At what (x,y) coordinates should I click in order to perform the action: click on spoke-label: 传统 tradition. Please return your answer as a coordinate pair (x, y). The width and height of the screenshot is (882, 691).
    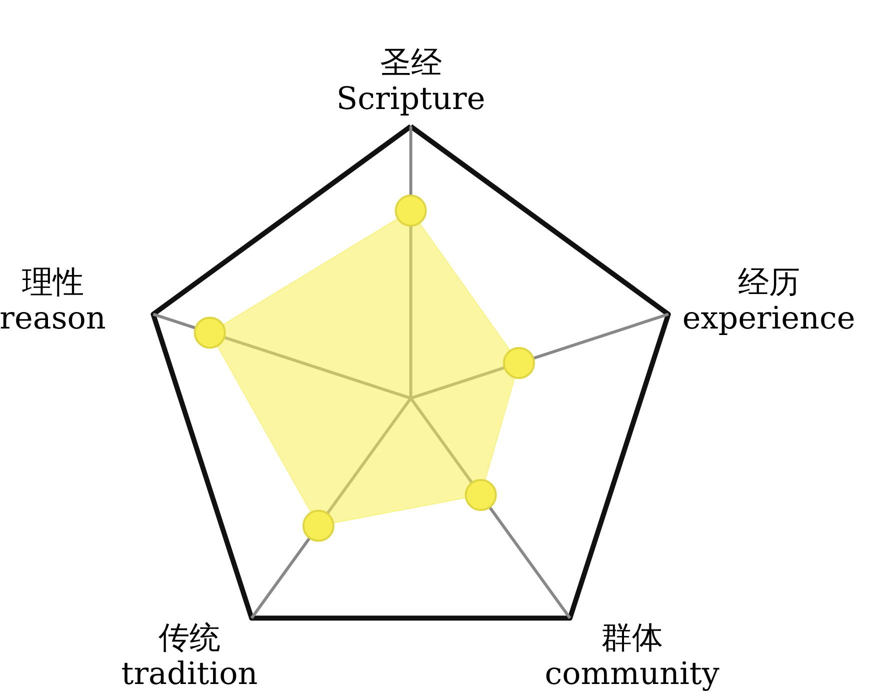
    Looking at the image, I should click on (189, 655).